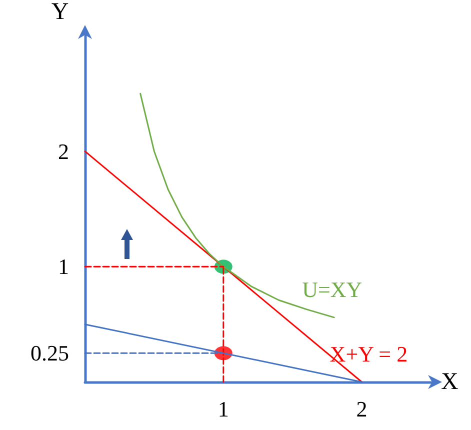 Image resolution: width=471 pixels, height=430 pixels. What do you see at coordinates (63, 151) in the screenshot?
I see `y-tick-label: 2` at bounding box center [63, 151].